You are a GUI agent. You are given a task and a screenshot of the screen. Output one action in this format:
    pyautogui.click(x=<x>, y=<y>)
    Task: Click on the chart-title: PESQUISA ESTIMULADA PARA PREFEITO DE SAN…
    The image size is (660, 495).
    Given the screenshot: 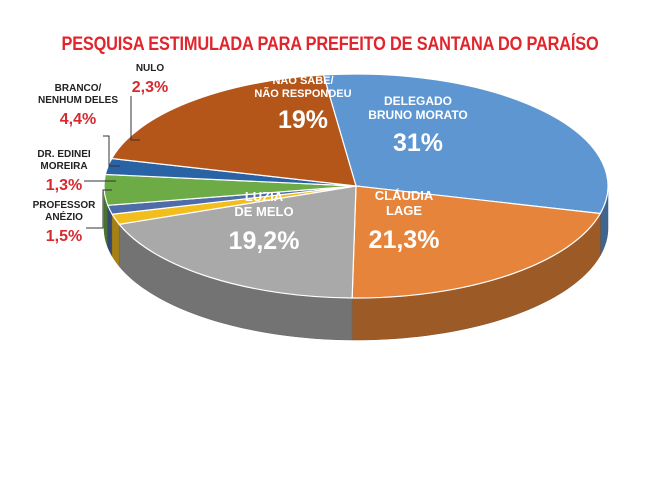 What is the action you would take?
    pyautogui.click(x=330, y=44)
    